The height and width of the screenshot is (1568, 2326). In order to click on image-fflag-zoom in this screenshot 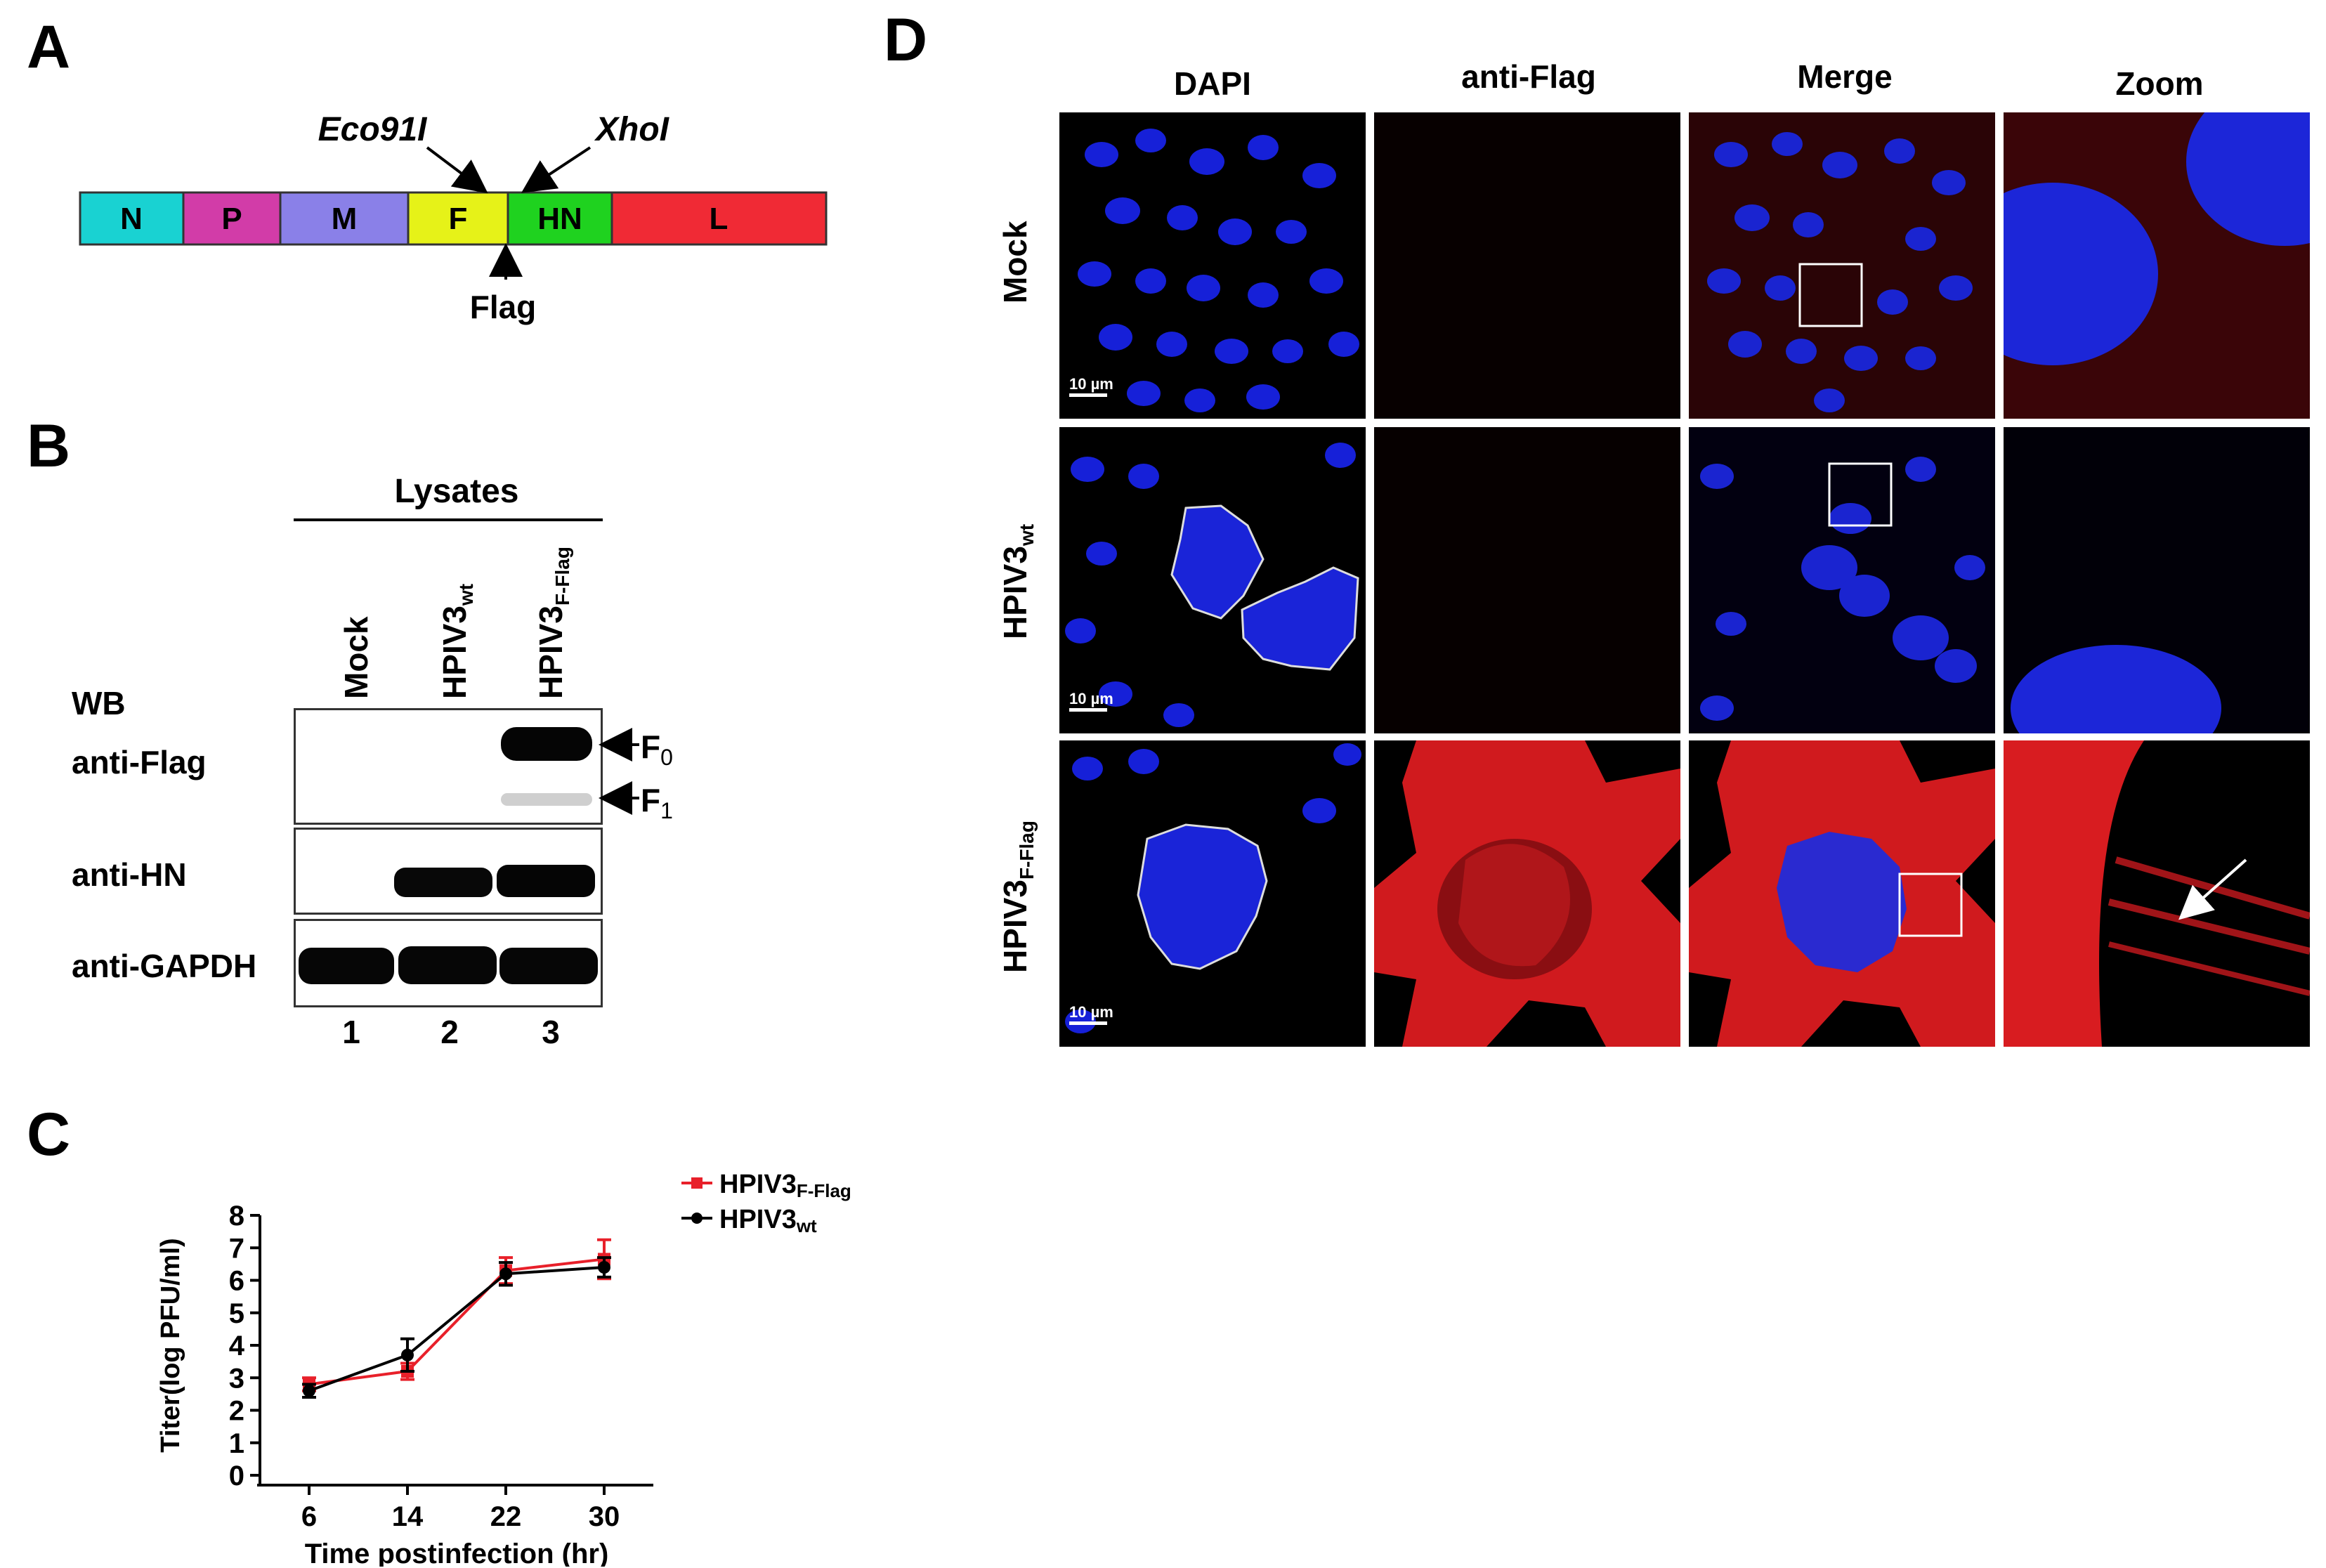, I will do `click(2157, 894)`.